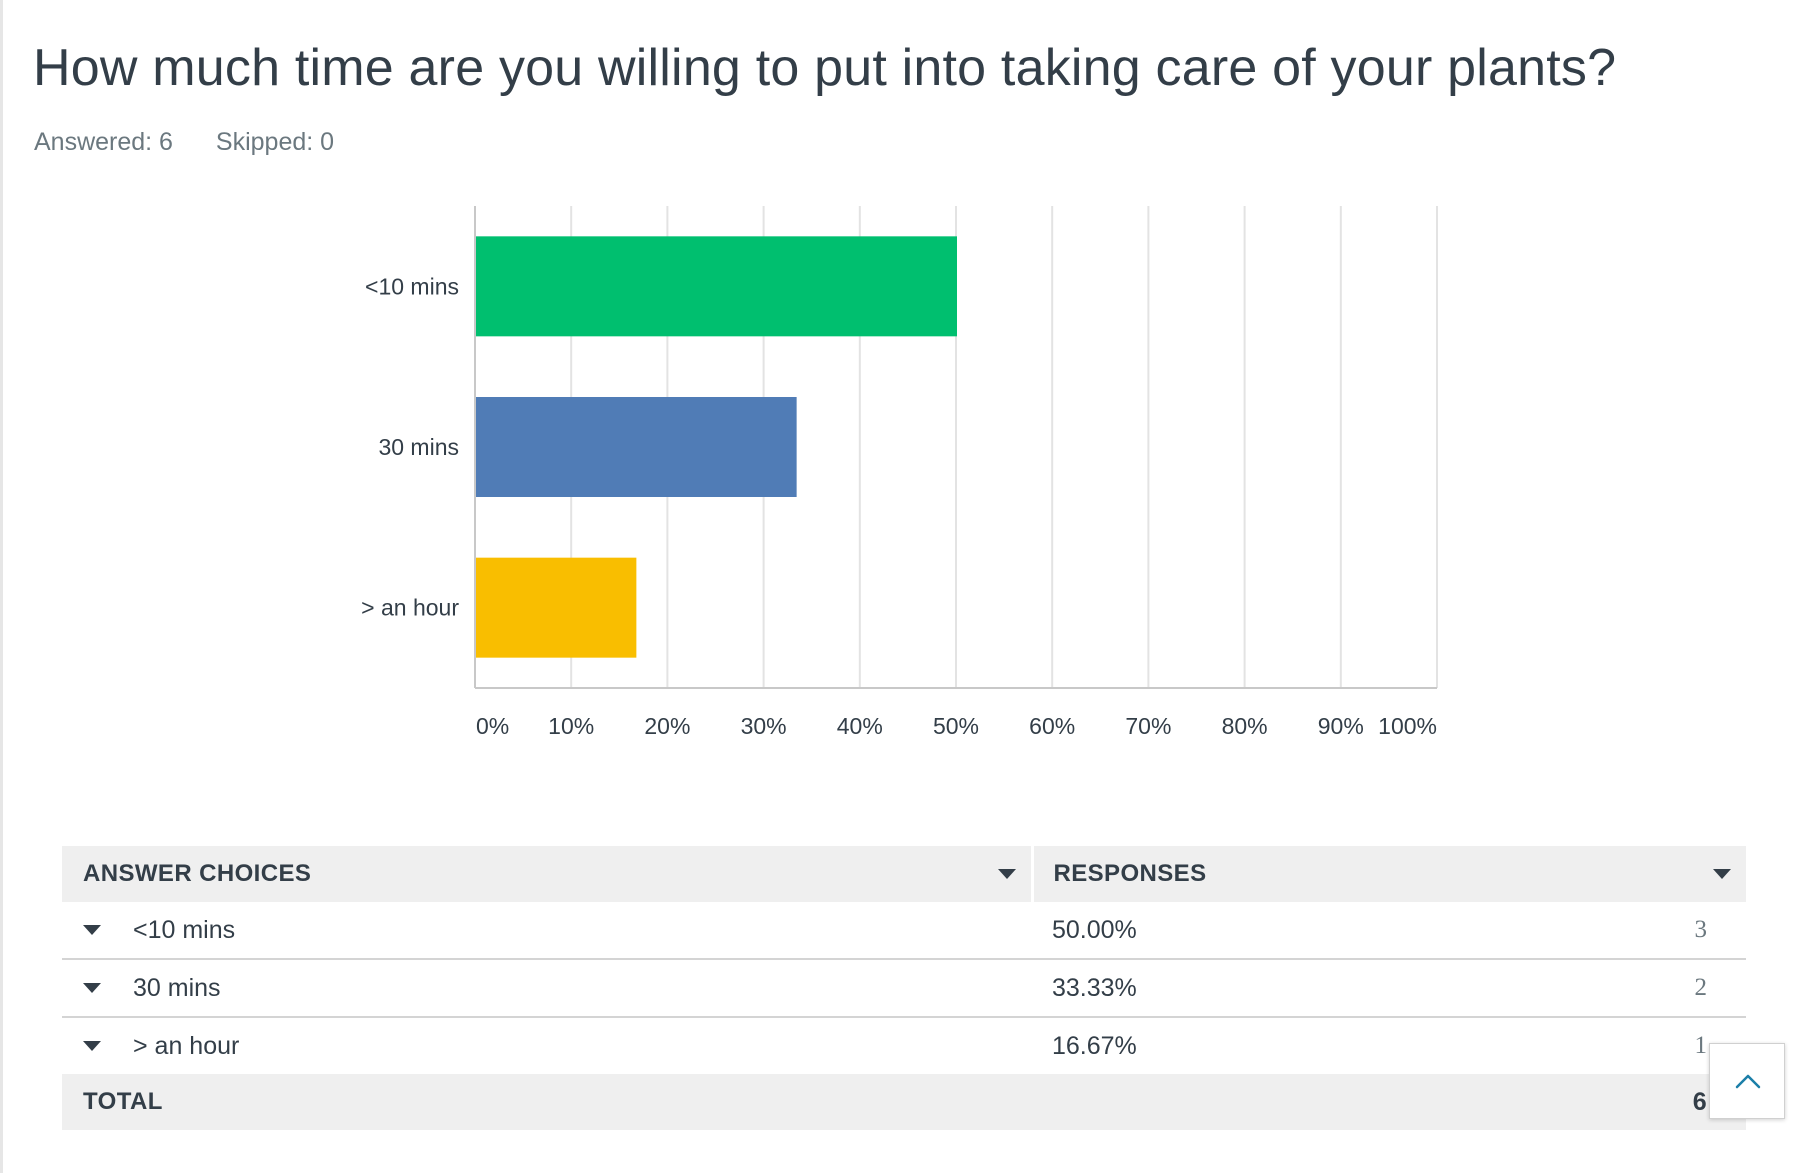 This screenshot has height=1173, width=1796. I want to click on x-tick-label: 20%, so click(667, 726).